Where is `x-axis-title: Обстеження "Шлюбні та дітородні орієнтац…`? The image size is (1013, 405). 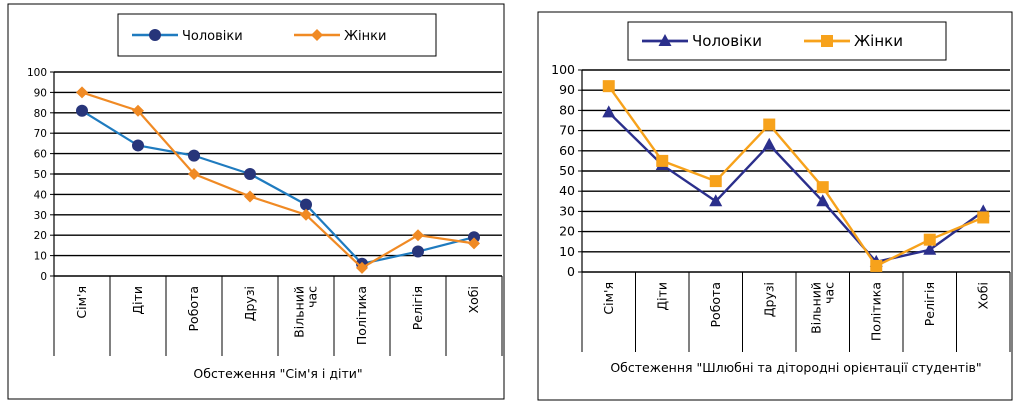
x-axis-title: Обстеження "Шлюбні та дітородні орієнтац… is located at coordinates (795, 367).